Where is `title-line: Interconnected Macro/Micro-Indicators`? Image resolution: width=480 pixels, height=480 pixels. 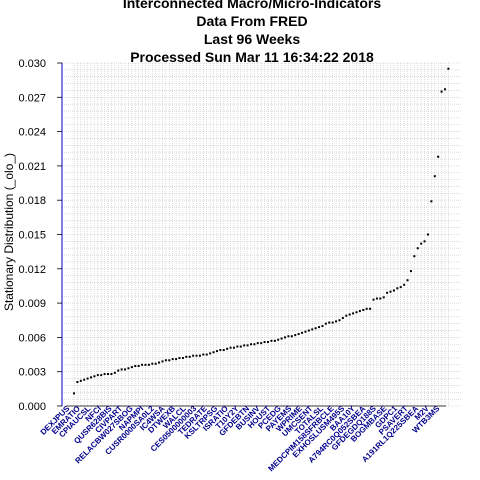
title-line: Interconnected Macro/Micro-Indicators is located at coordinates (252, 5).